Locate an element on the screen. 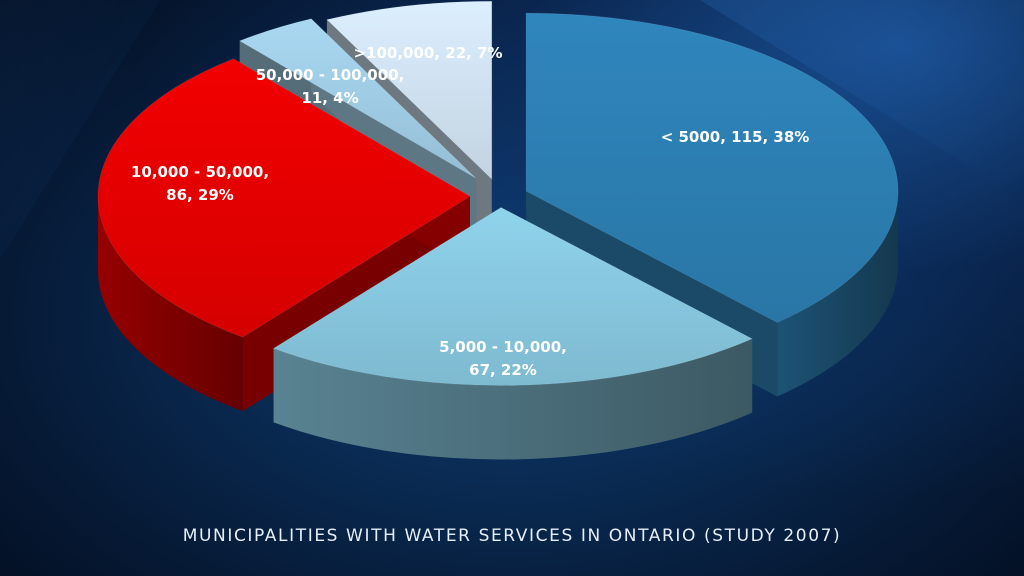 The image size is (1024, 576). slice-label-line: 86, 29% is located at coordinates (200, 195).